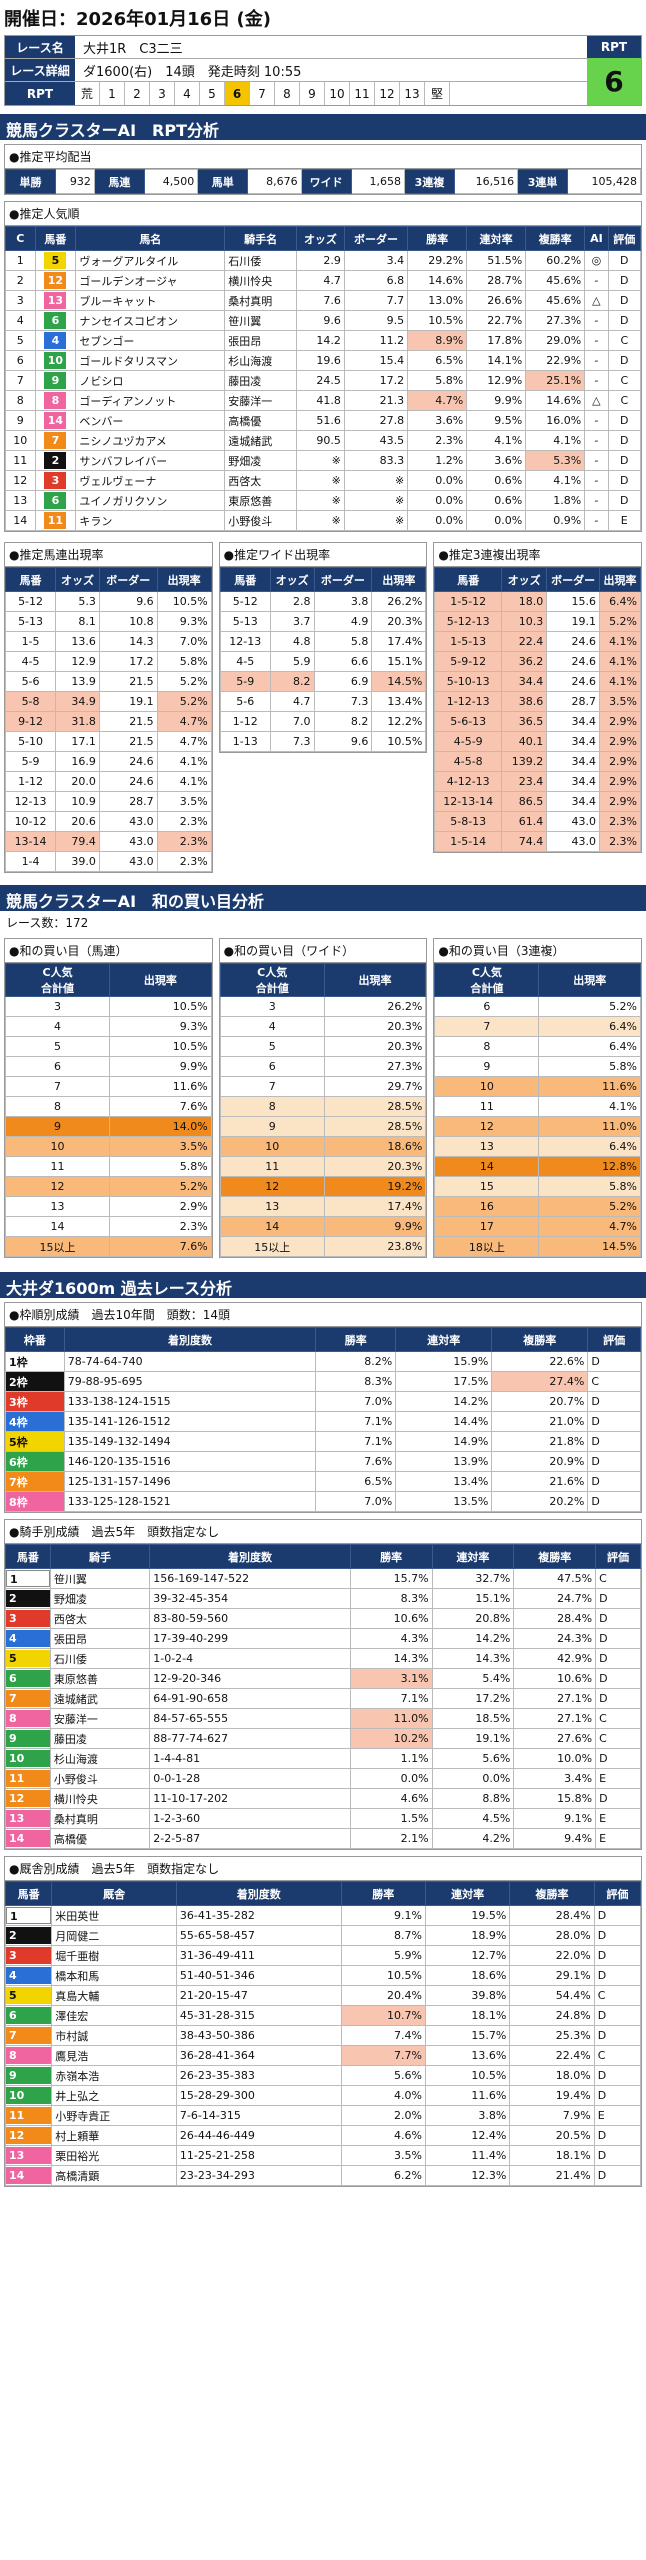 The width and height of the screenshot is (646, 2560). I want to click on table-cell: 7.0, so click(292, 721).